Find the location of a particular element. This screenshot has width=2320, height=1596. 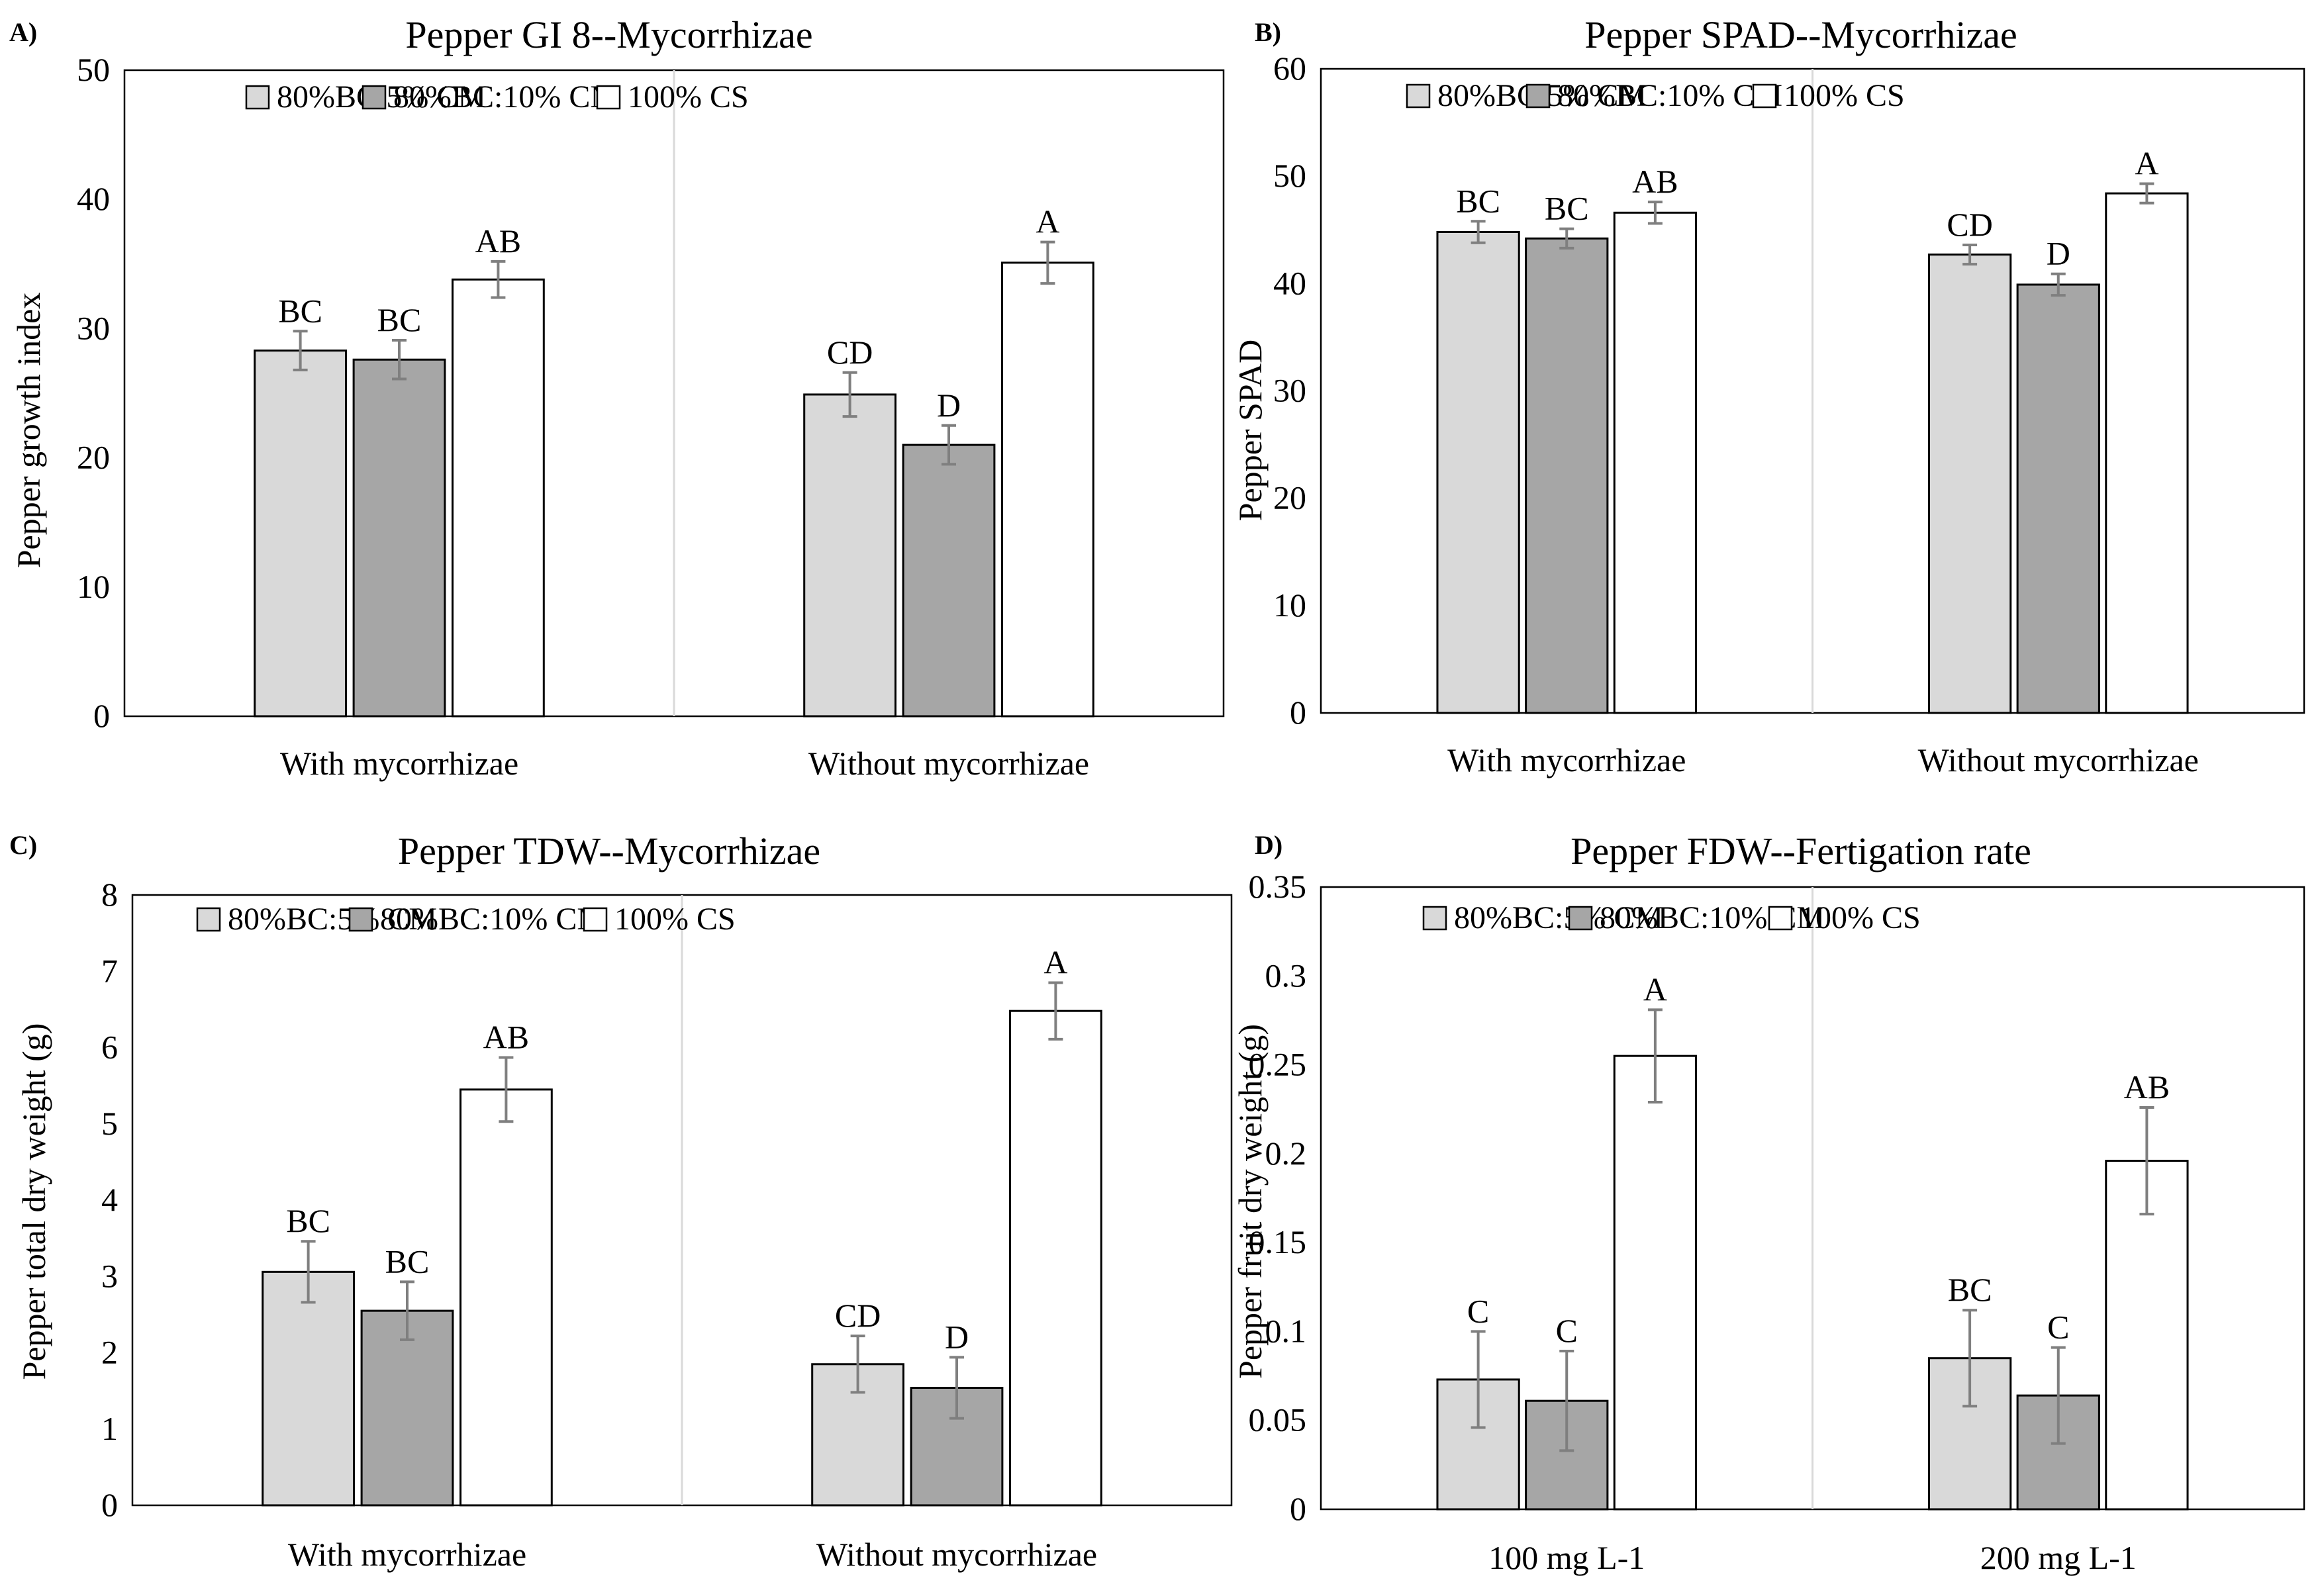

y-axis-label: Pepper fruit dry weight (g) is located at coordinates (1250, 1201).